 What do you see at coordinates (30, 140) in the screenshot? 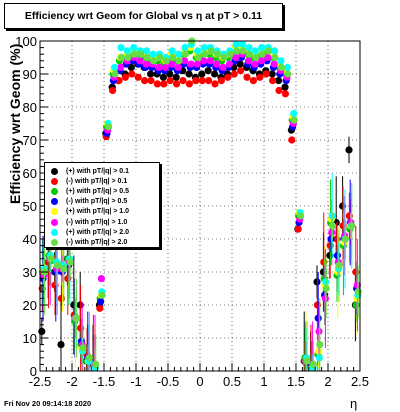
I see `y-tick-label: 70` at bounding box center [30, 140].